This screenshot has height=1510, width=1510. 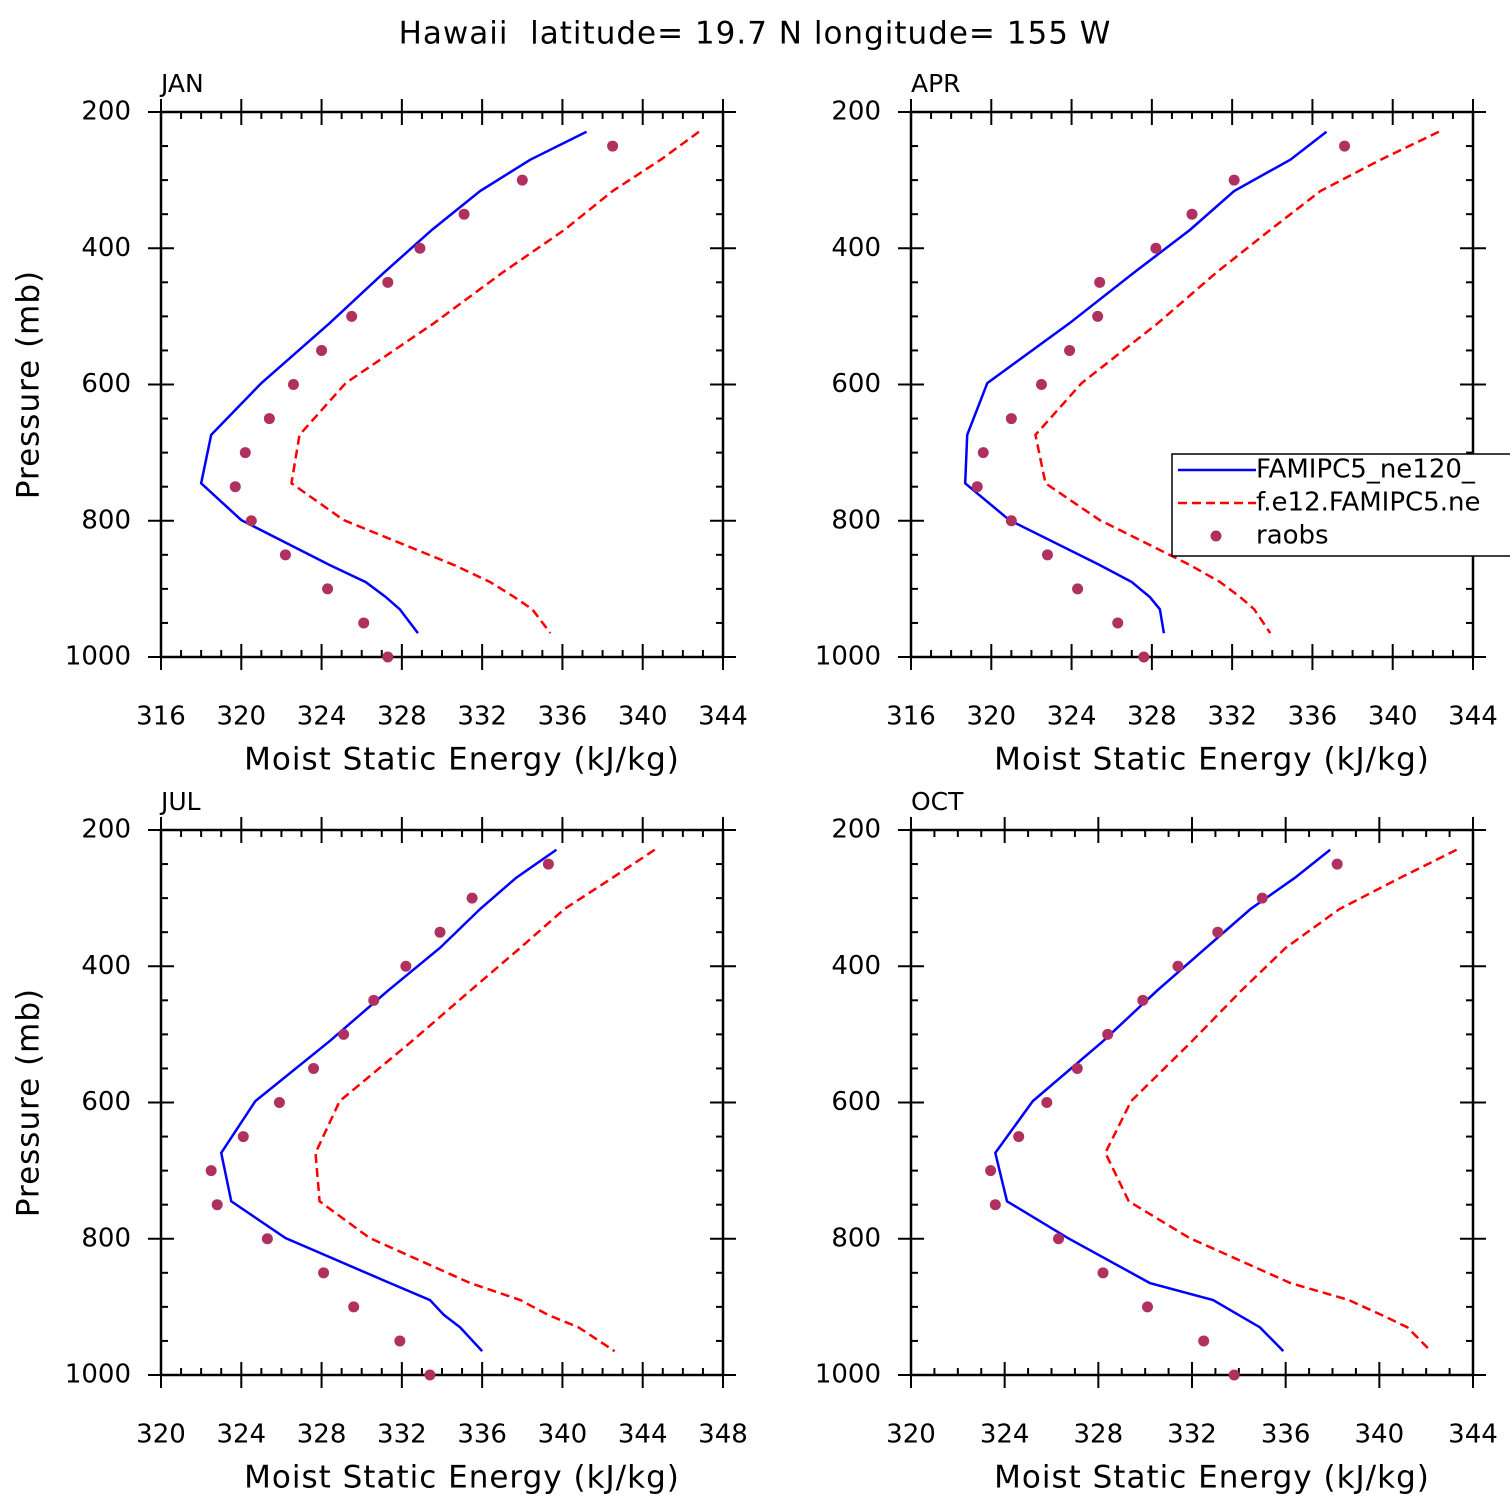 I want to click on panel-title: OCT, so click(x=937, y=801).